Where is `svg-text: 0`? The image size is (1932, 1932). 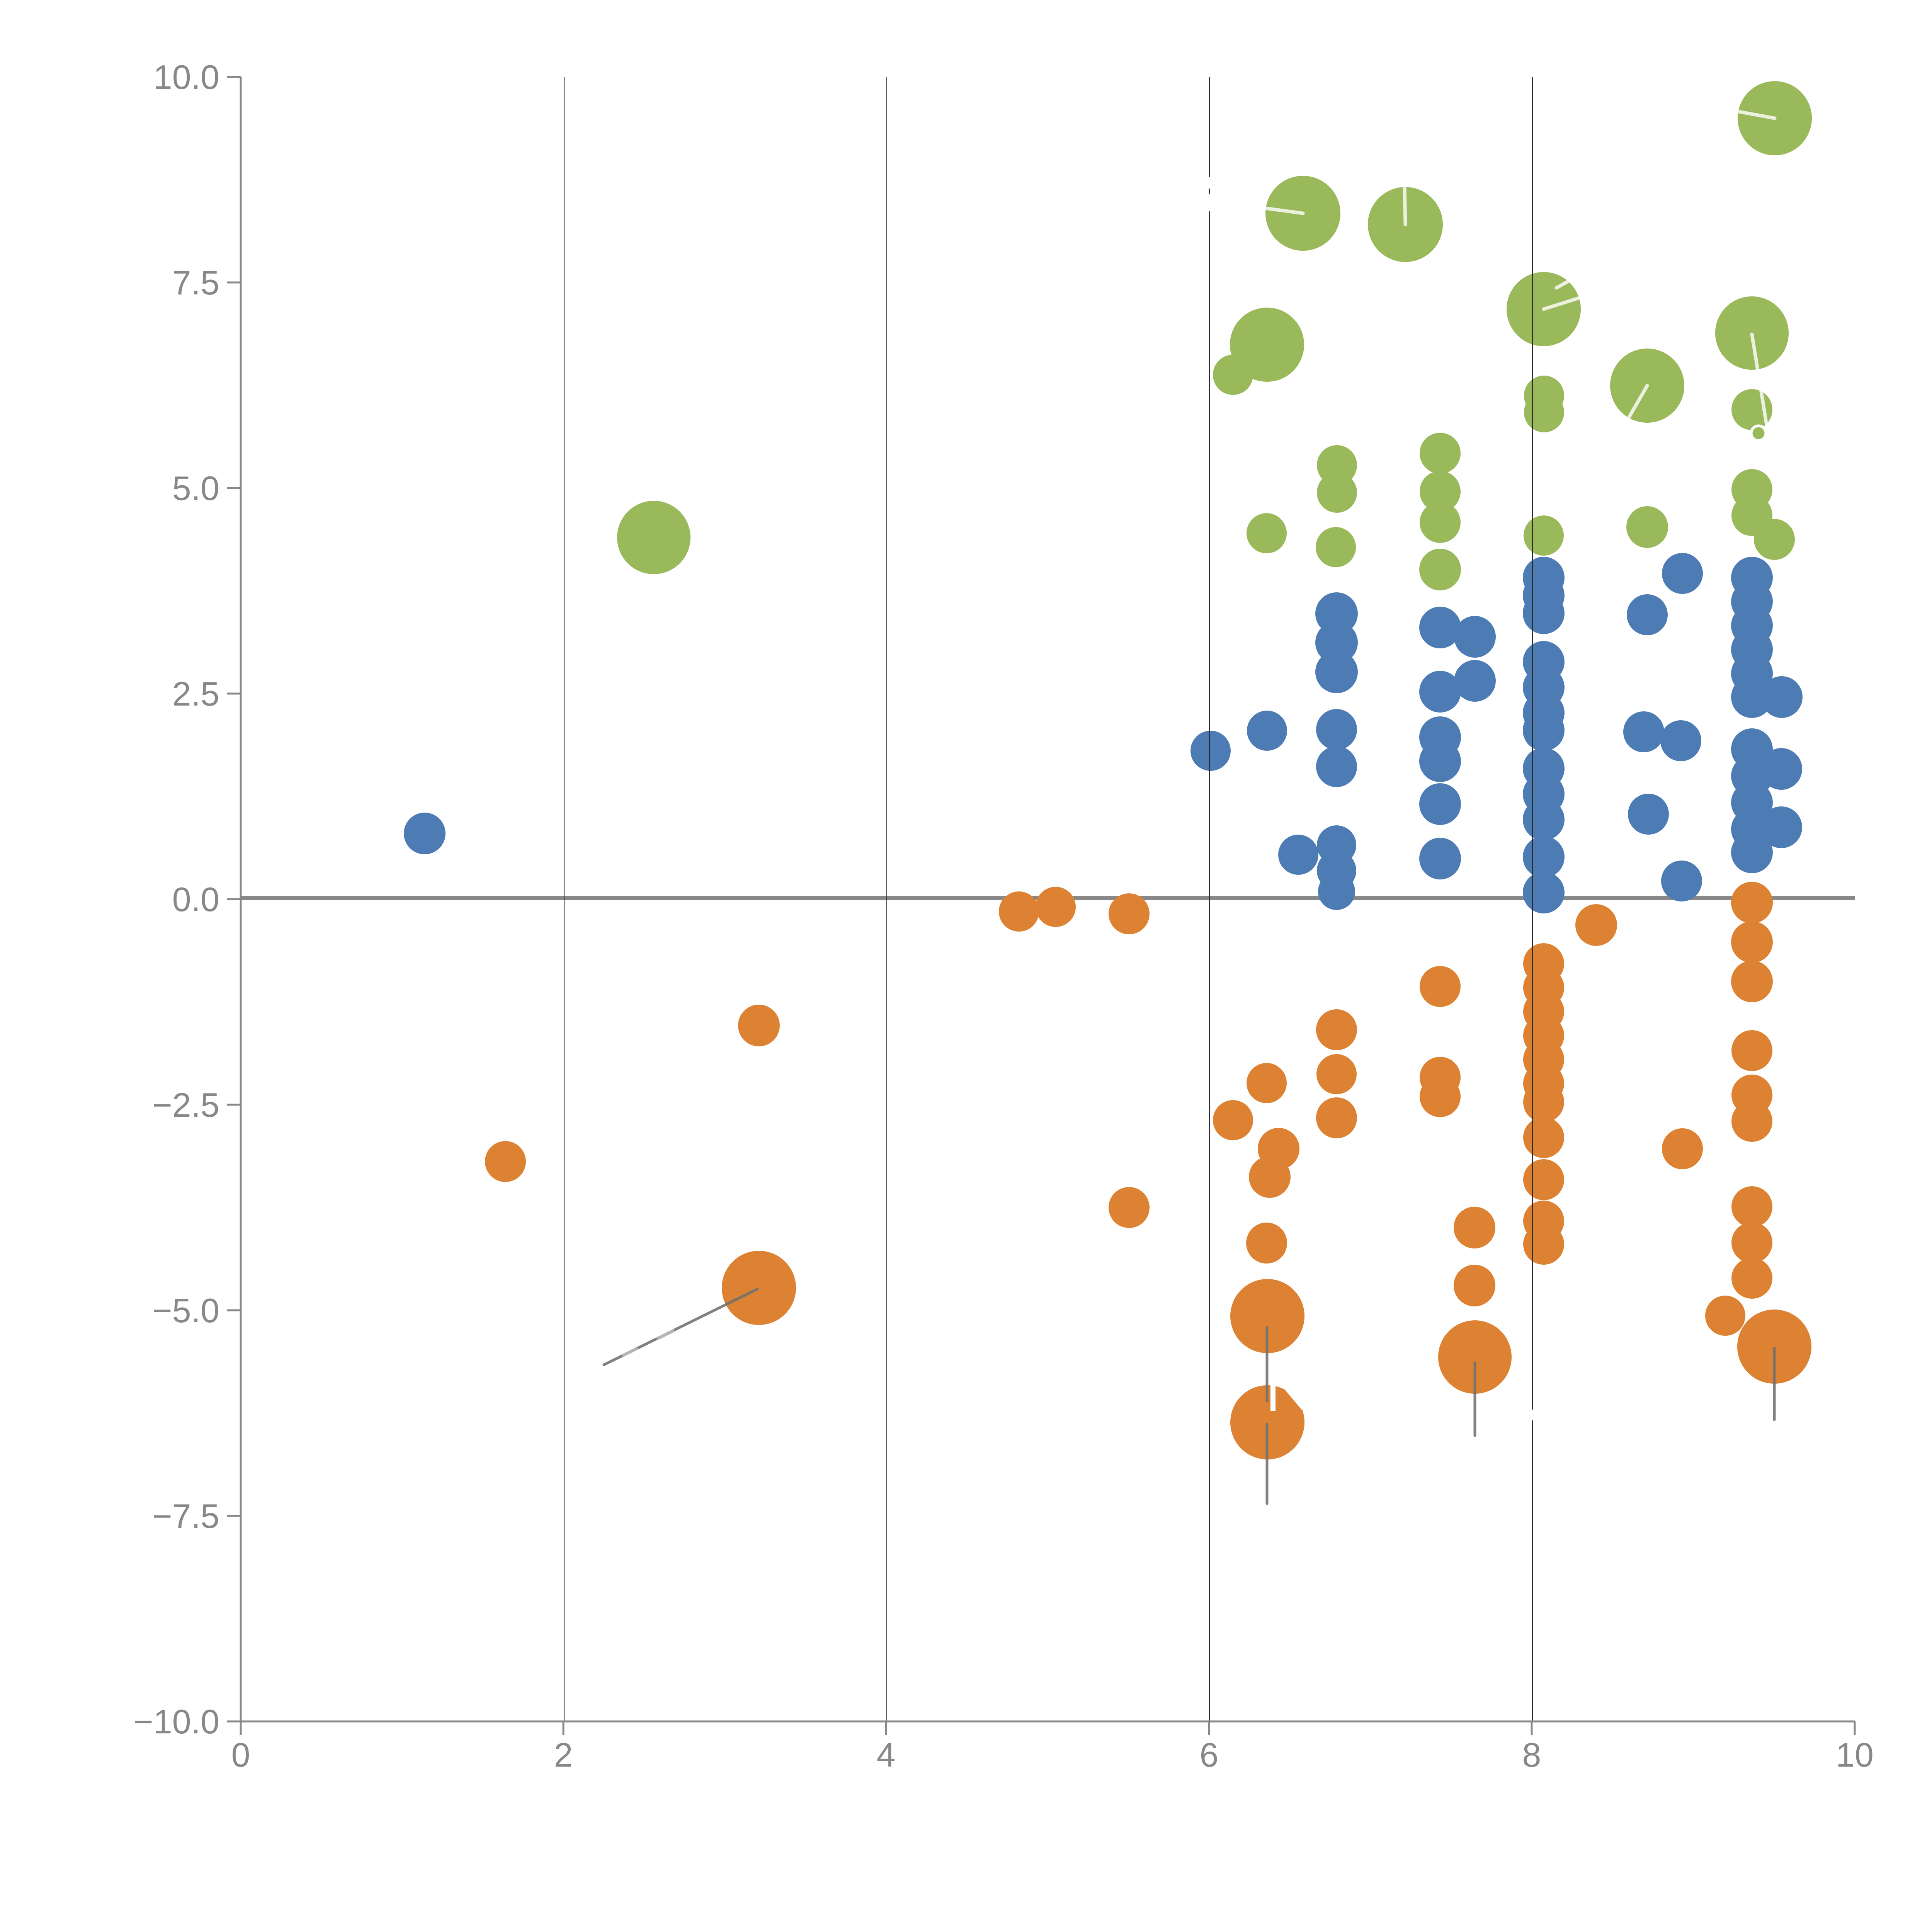
svg-text: 0 is located at coordinates (241, 1755).